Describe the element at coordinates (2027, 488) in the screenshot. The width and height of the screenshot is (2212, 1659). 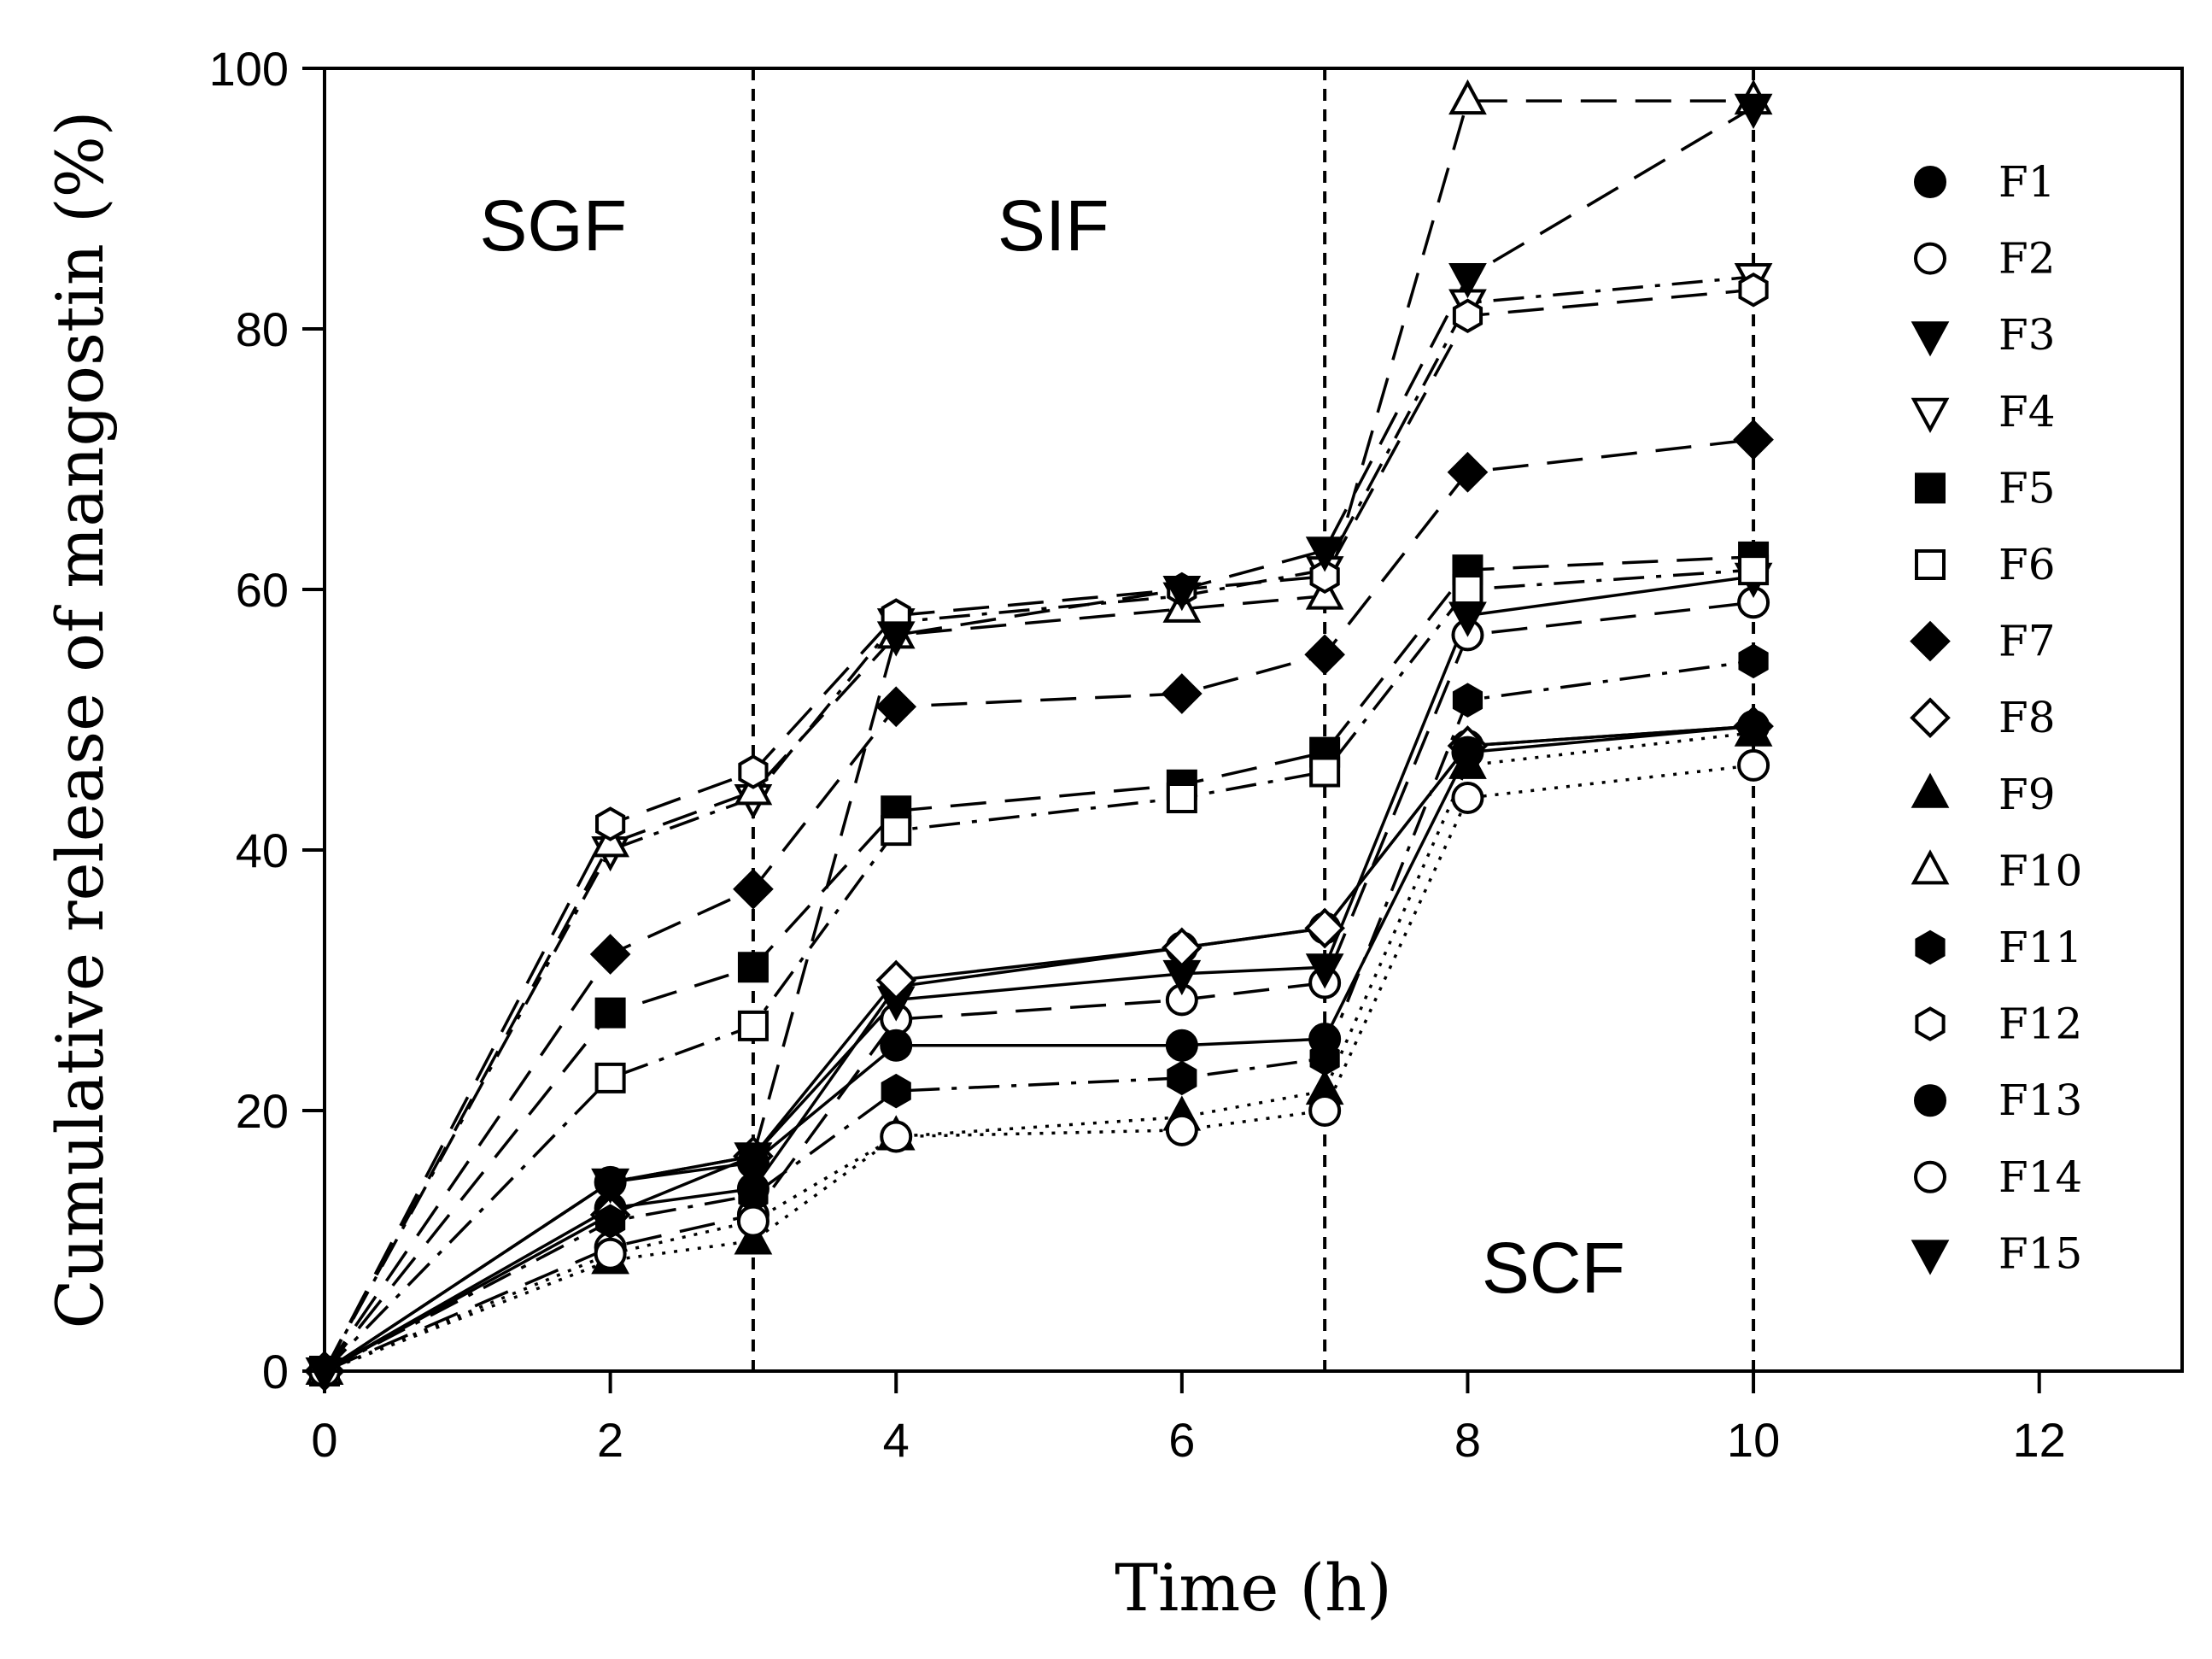
I see `legend-label: F5` at that location.